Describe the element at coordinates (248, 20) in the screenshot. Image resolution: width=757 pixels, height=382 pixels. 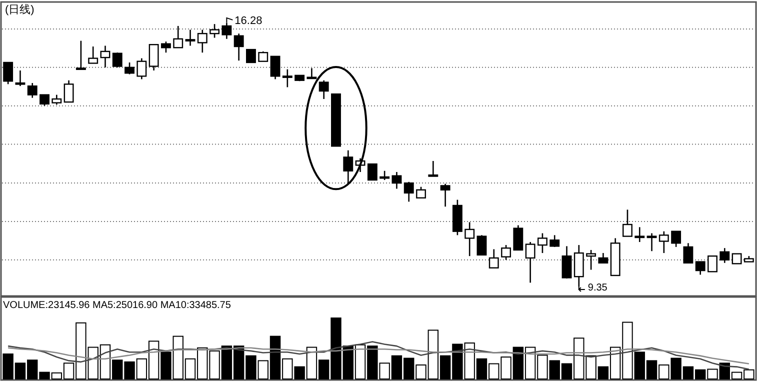
I see `annotation: 16.28` at that location.